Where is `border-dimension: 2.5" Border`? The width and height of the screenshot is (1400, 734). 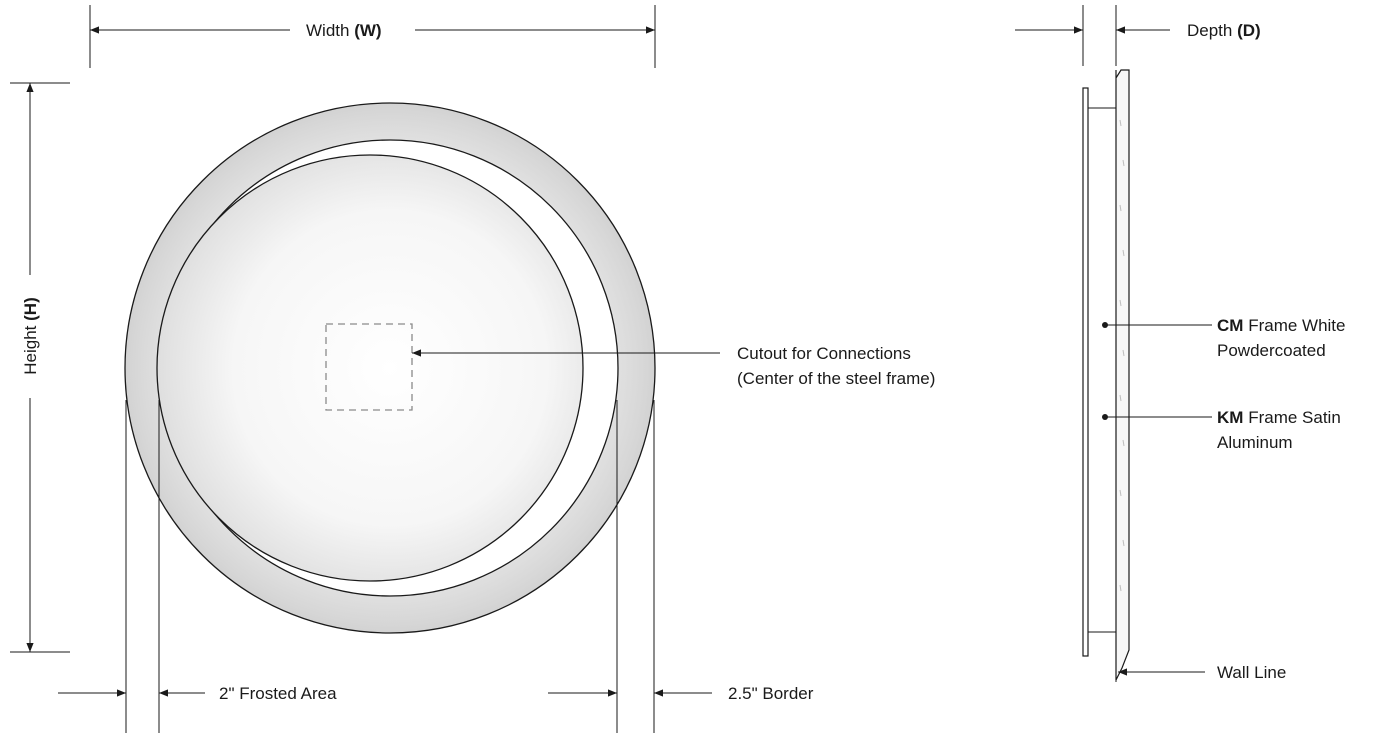 border-dimension: 2.5" Border is located at coordinates (681, 566).